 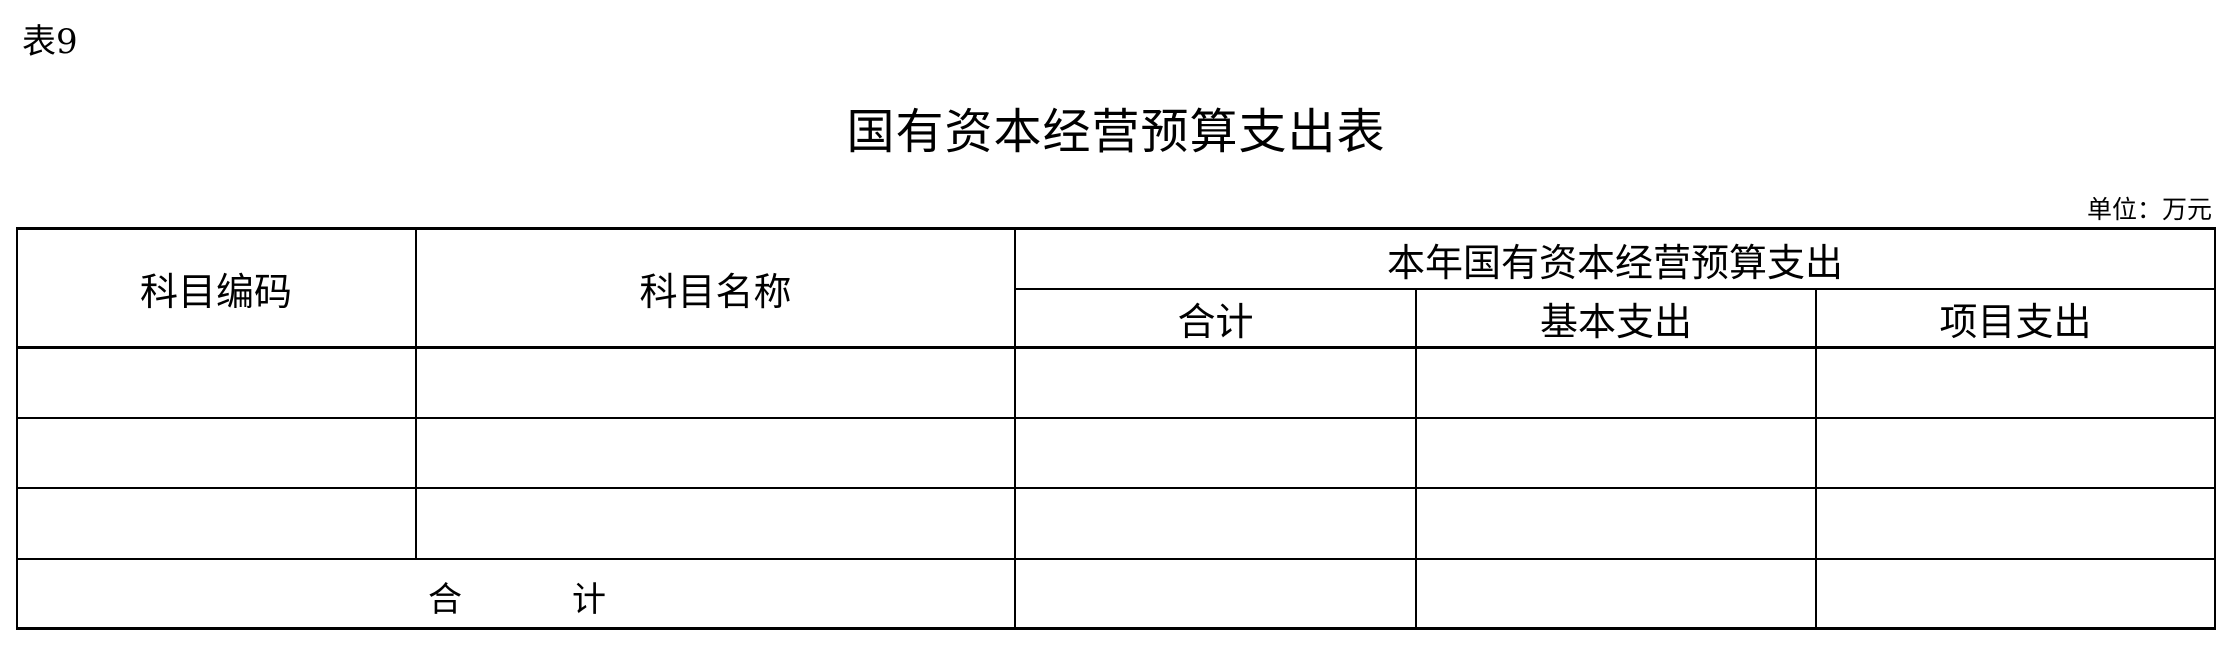 I want to click on total-cell-total, so click(x=1215, y=593).